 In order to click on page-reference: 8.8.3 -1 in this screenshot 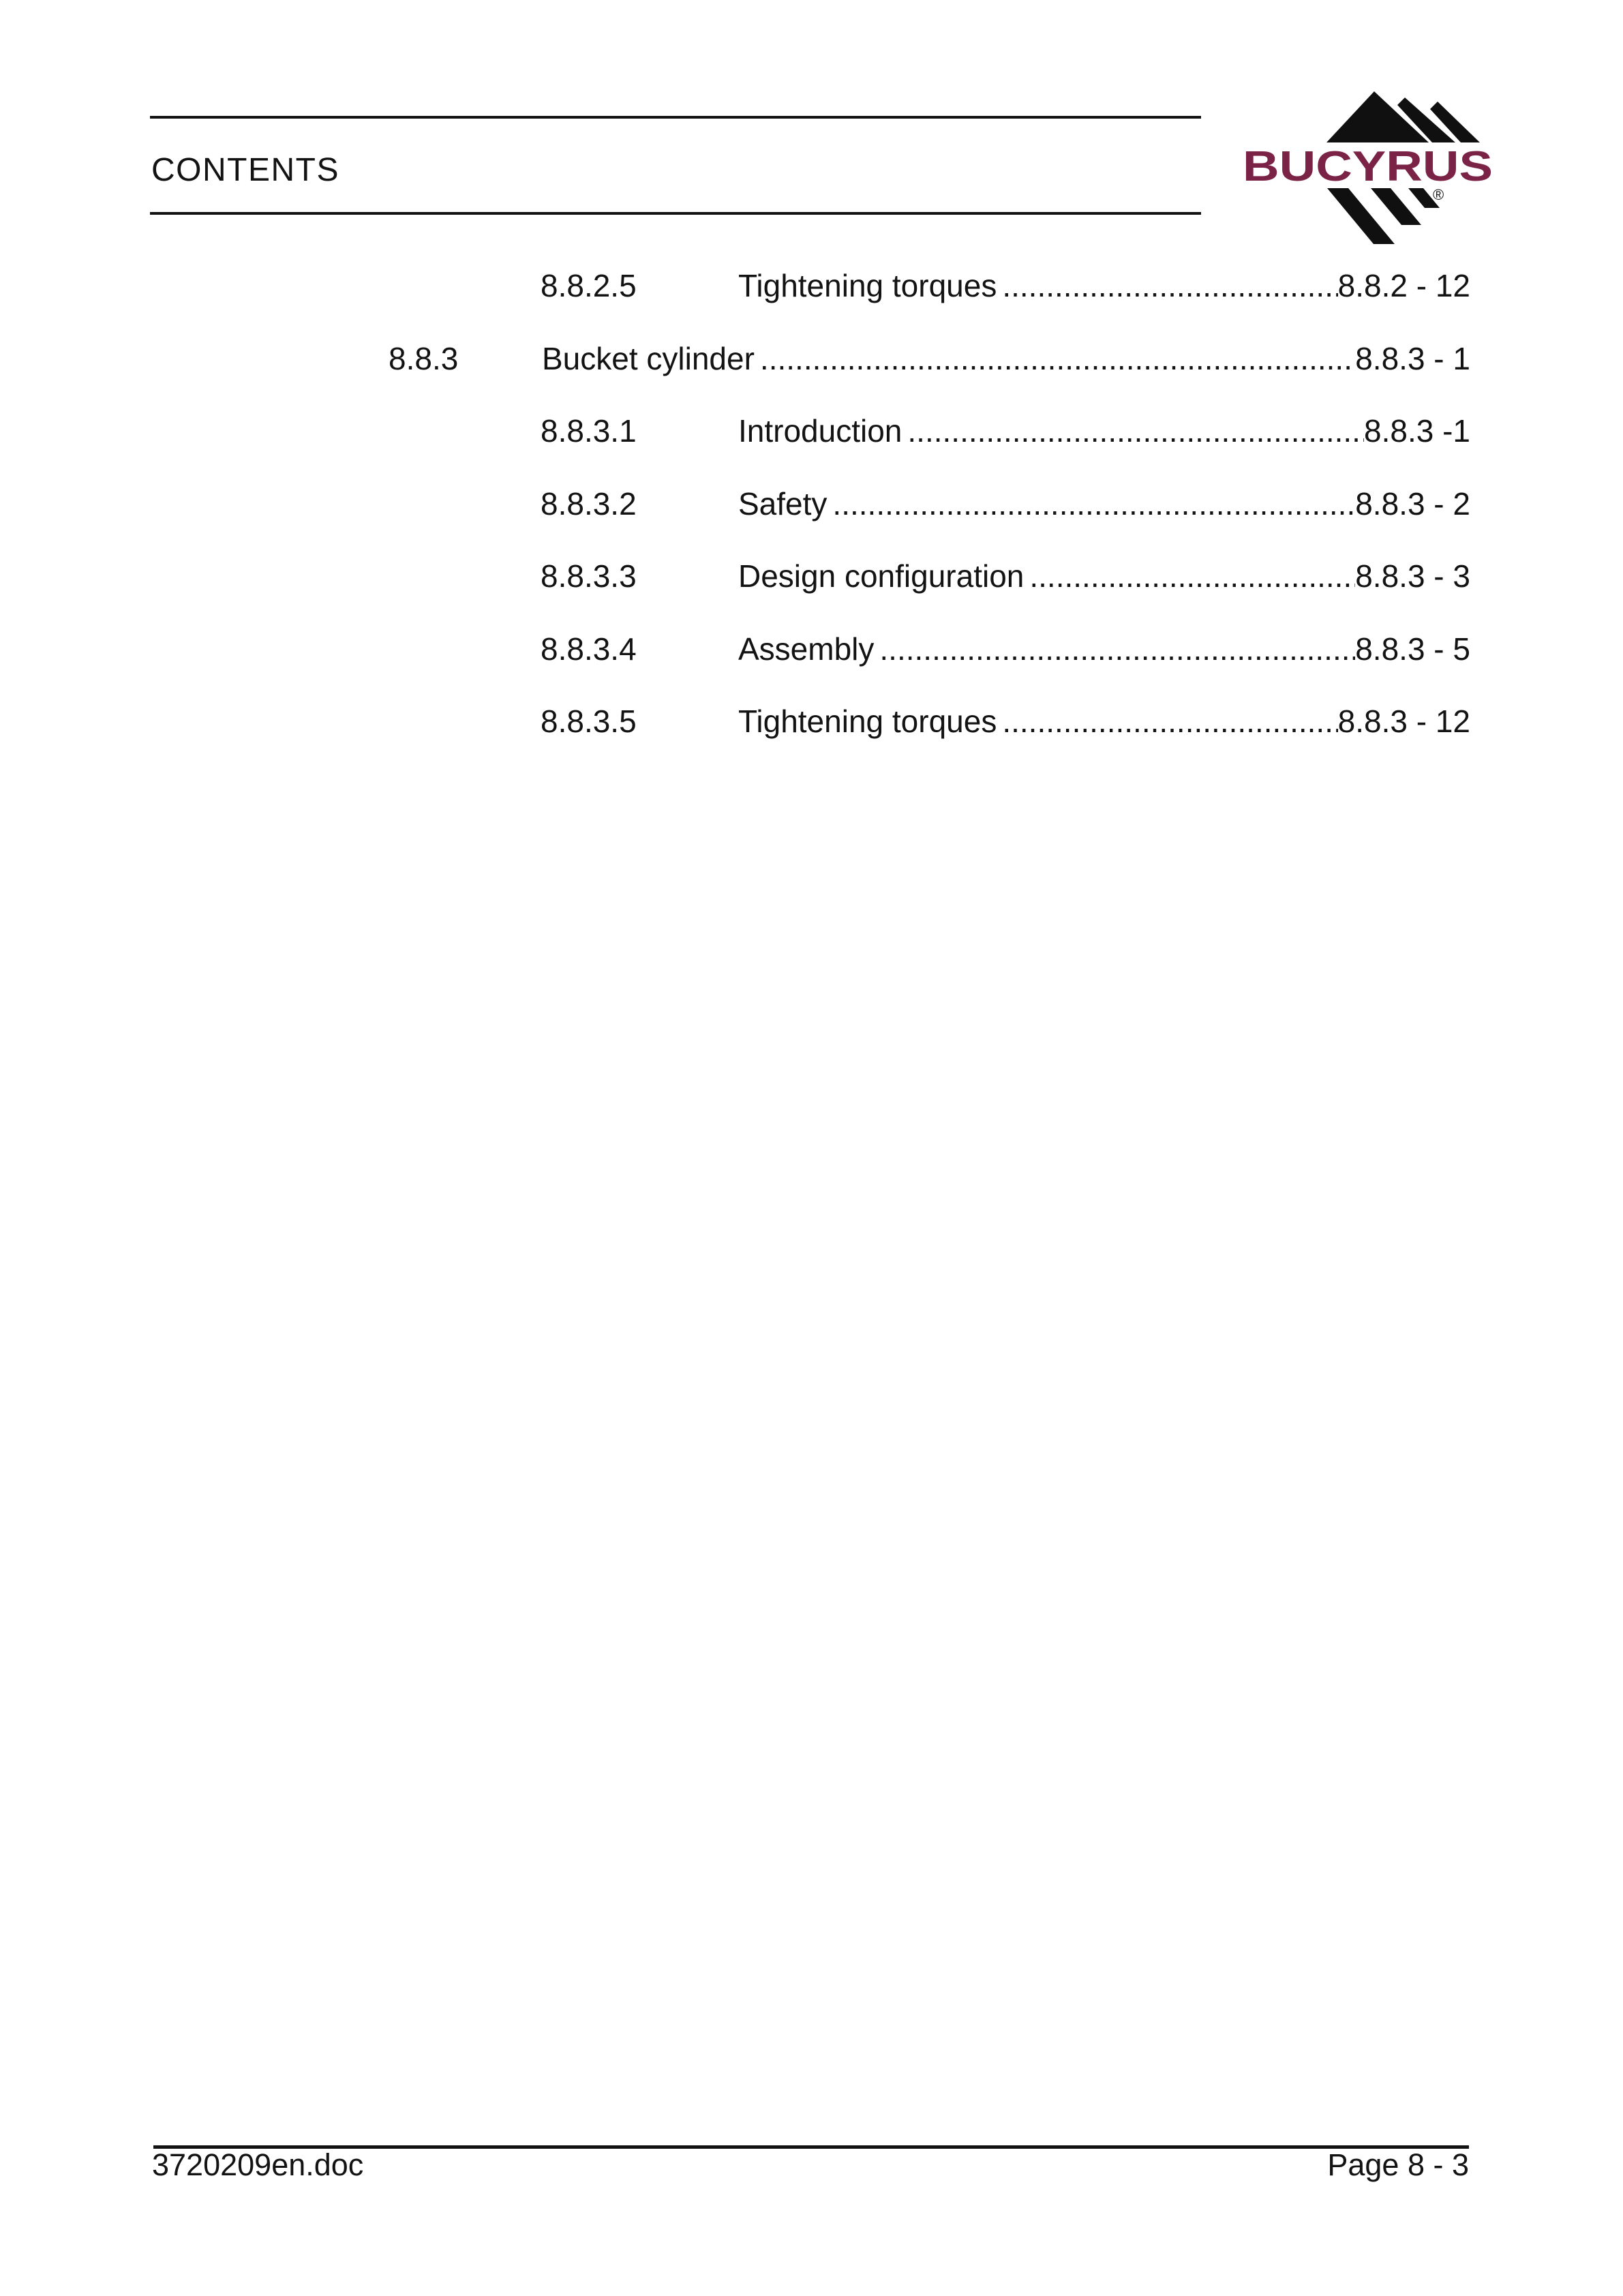, I will do `click(1417, 431)`.